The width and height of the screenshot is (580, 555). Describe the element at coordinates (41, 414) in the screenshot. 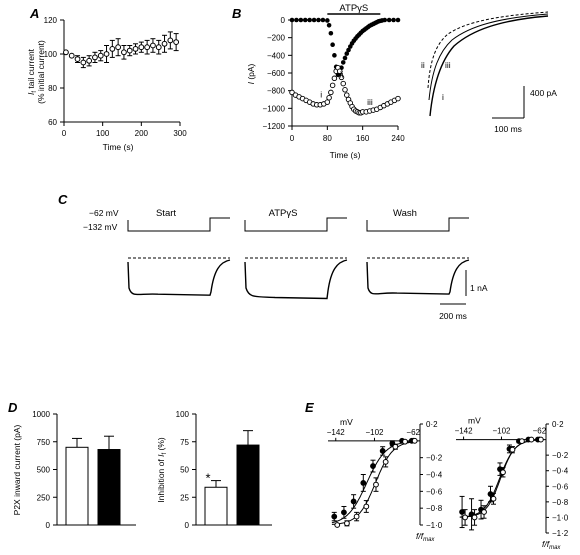

I see `d-ytick-label: 1000` at that location.